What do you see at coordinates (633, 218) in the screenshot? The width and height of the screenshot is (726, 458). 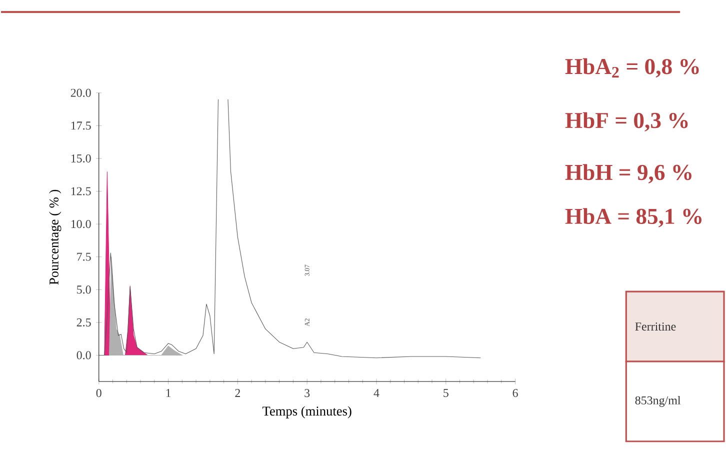 I see `text: HbA = 85,1 %` at bounding box center [633, 218].